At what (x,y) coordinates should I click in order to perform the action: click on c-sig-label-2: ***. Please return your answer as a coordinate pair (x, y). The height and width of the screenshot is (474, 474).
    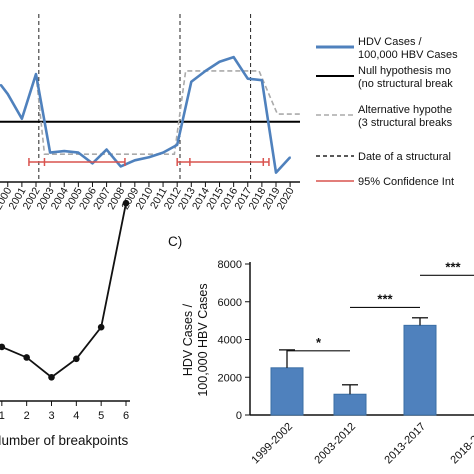
    Looking at the image, I should click on (453, 266).